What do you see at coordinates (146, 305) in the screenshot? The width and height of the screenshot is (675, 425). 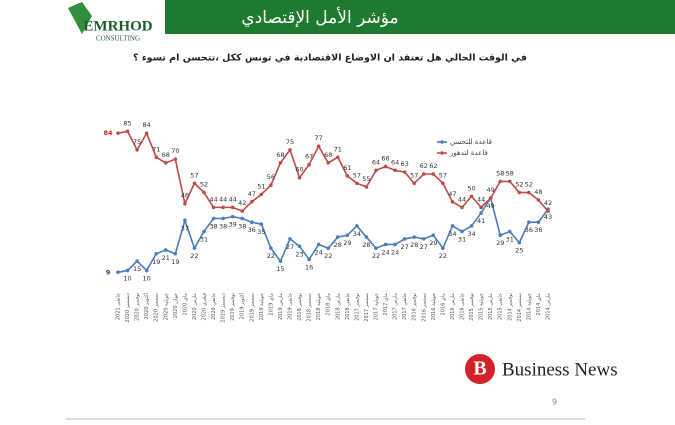 I see `x-tick-label: أكتوبر 2020` at bounding box center [146, 305].